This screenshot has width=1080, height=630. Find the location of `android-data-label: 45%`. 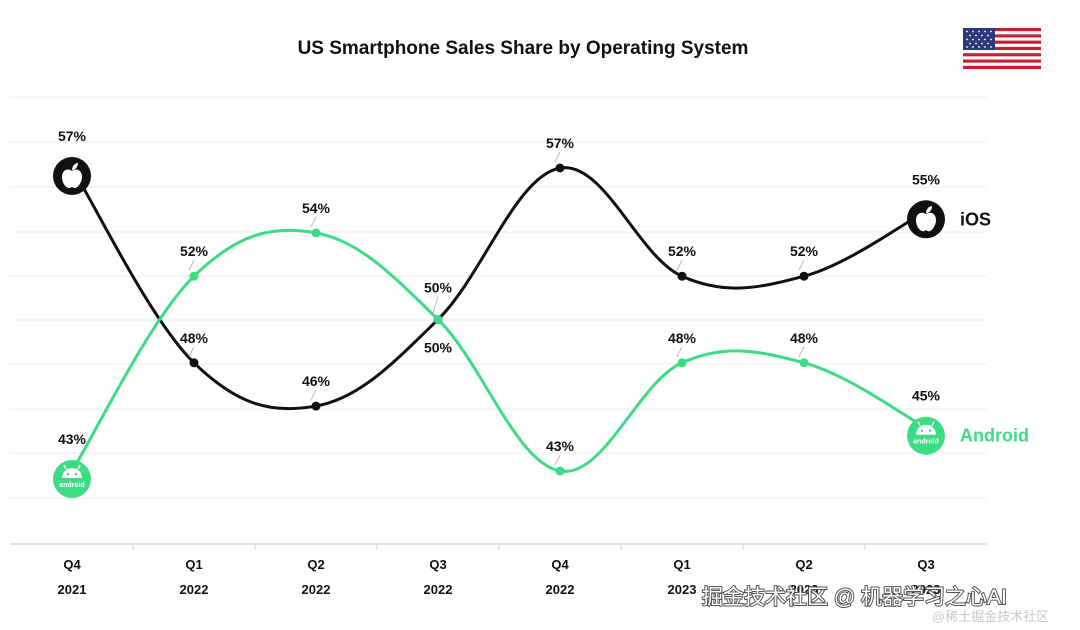

android-data-label: 45% is located at coordinates (926, 396).